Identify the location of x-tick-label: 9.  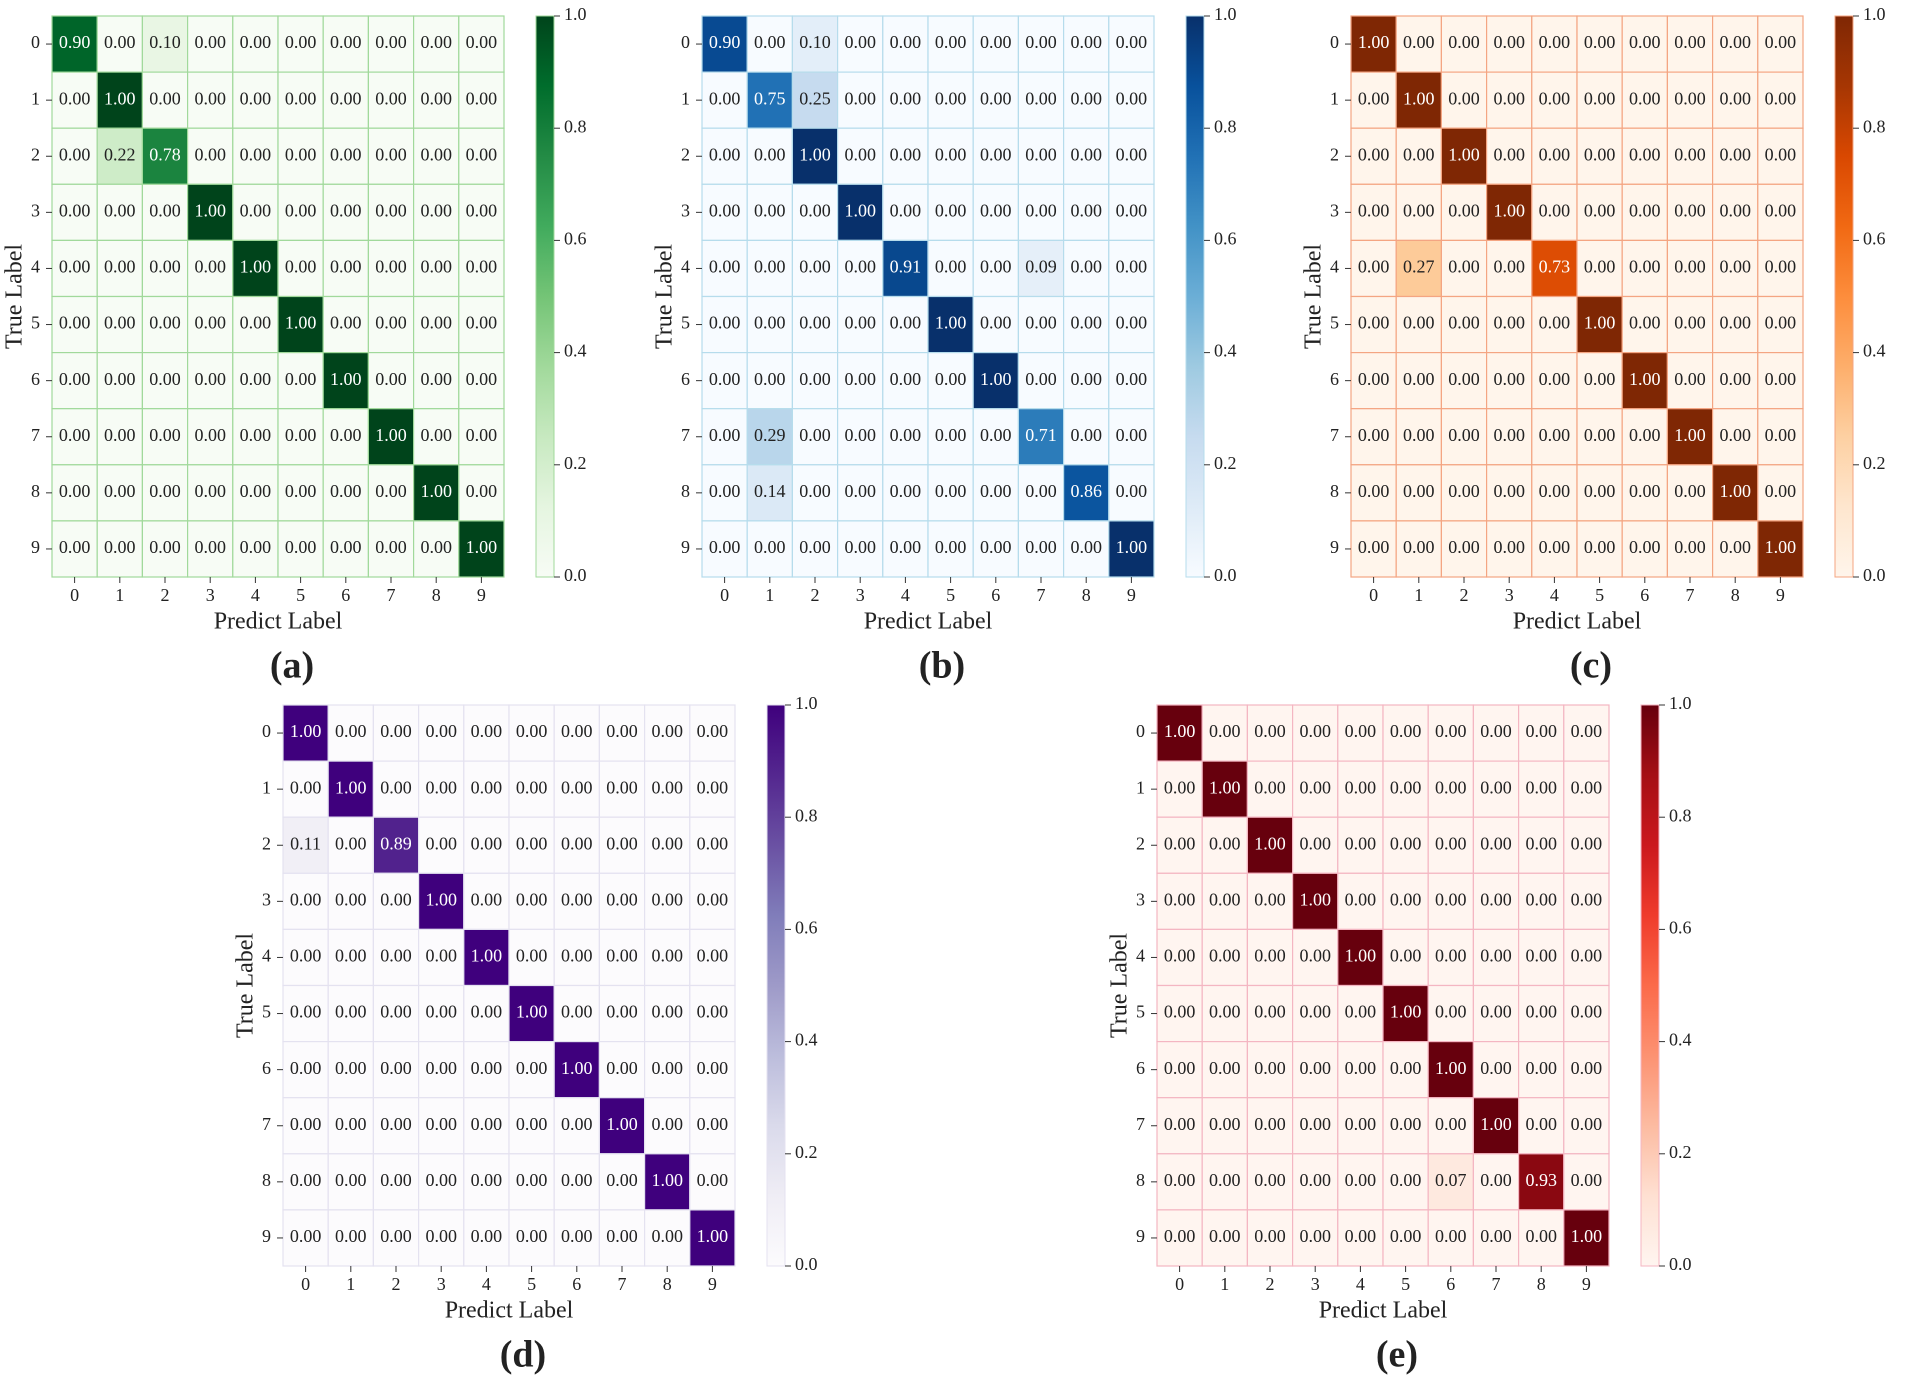
(1780, 595).